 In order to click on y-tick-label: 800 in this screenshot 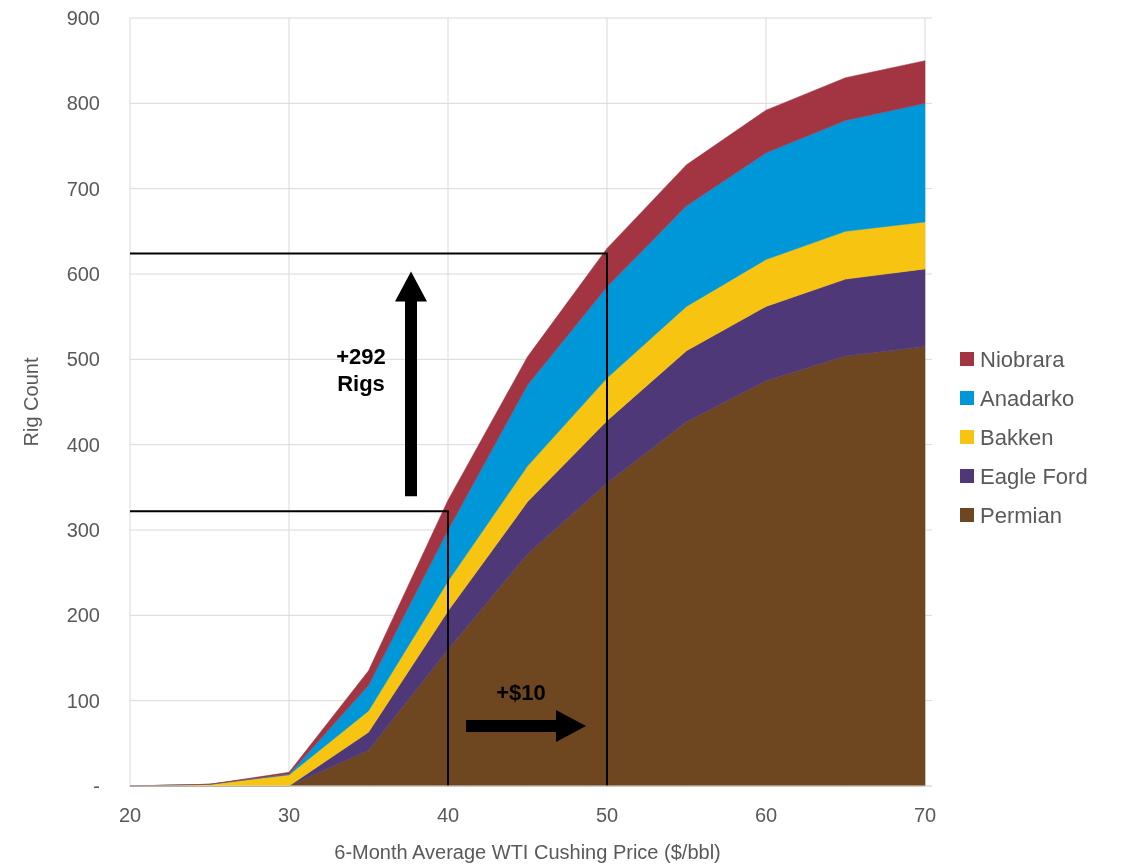, I will do `click(83, 103)`.